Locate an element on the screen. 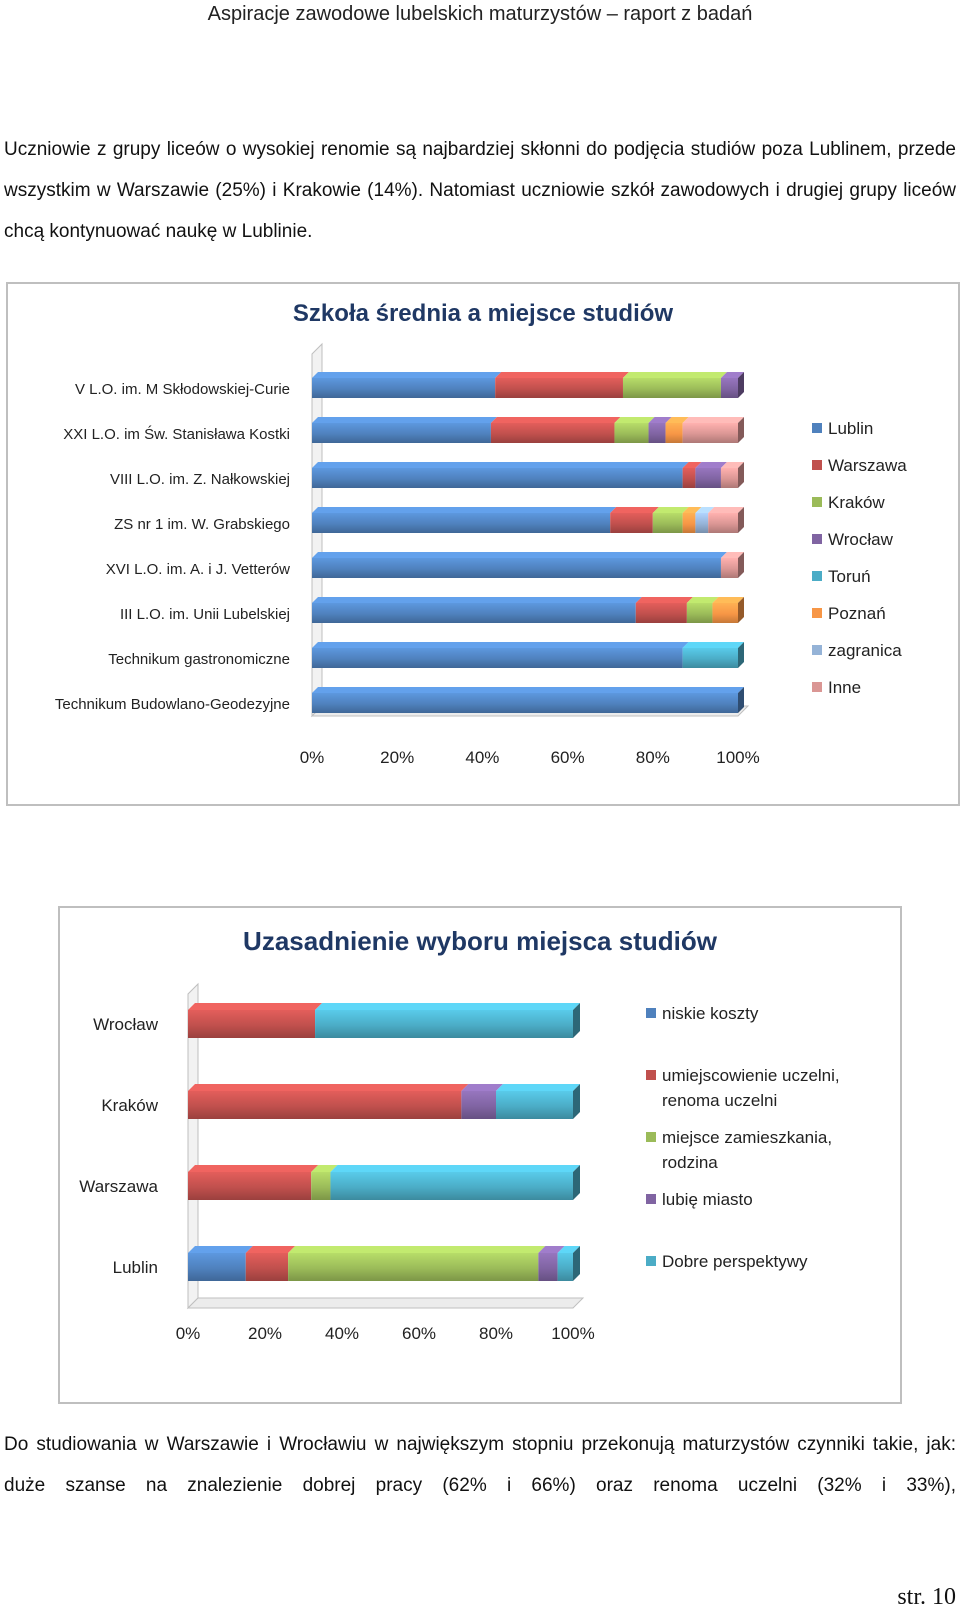 Image resolution: width=960 pixels, height=1613 pixels. legend-item: Dobre perspektywy is located at coordinates (727, 1261).